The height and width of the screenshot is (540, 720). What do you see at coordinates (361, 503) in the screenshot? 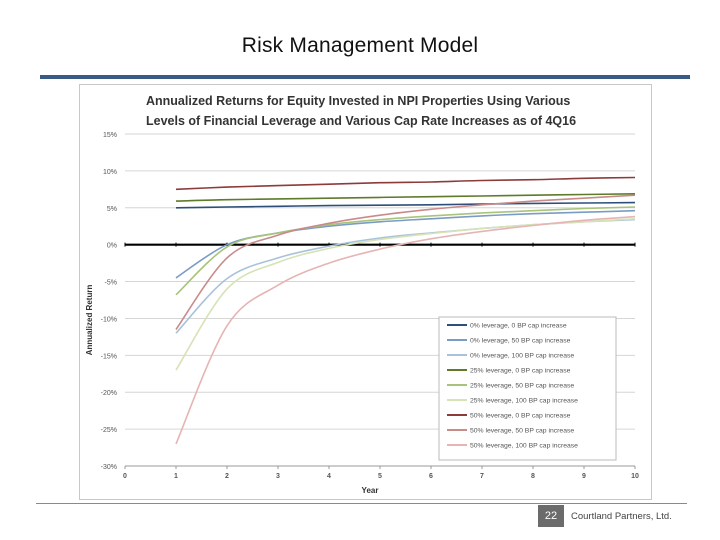
I see `footer-divider` at bounding box center [361, 503].